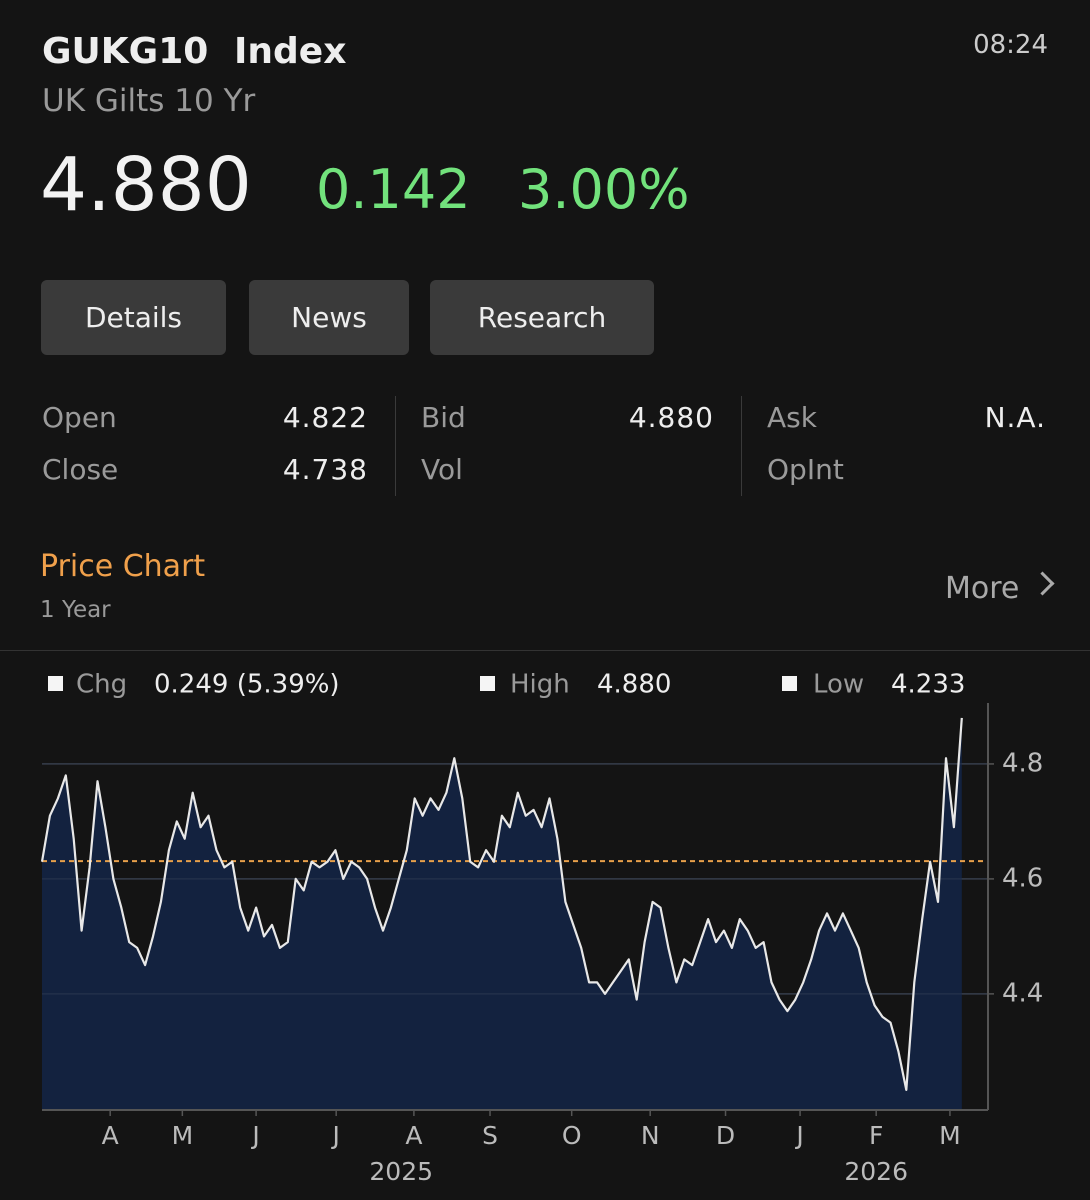 This screenshot has height=1200, width=1090. I want to click on stat-label: OpInt, so click(805, 469).